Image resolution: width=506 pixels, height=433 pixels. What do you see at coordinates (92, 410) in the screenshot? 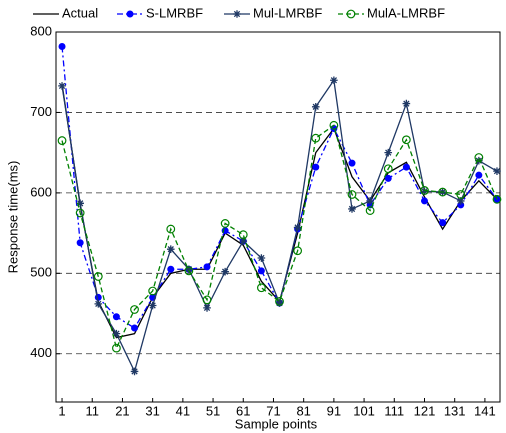
I see `x-tick-label: 11` at bounding box center [92, 410].